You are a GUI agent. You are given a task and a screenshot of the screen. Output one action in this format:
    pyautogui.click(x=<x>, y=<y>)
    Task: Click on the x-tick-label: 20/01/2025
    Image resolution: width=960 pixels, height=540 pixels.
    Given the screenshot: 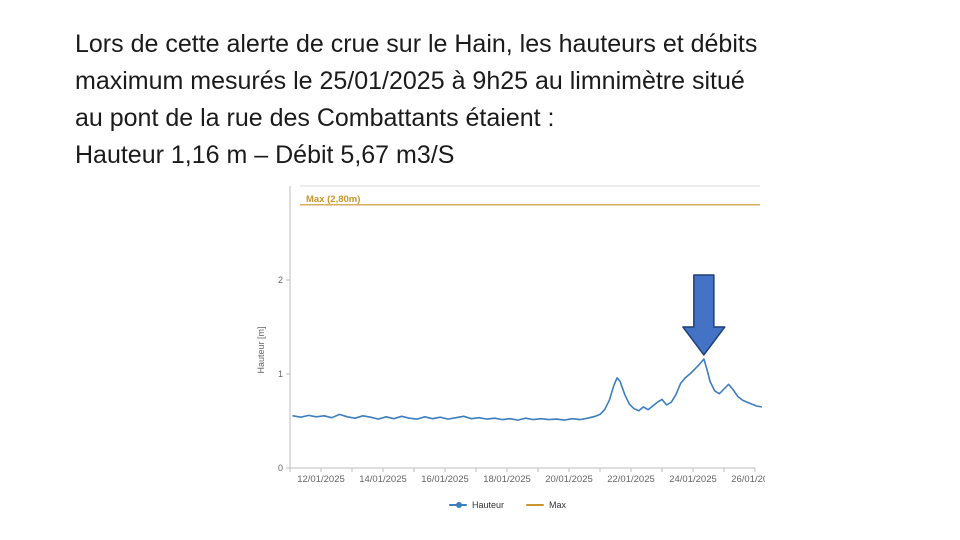 What is the action you would take?
    pyautogui.click(x=569, y=479)
    